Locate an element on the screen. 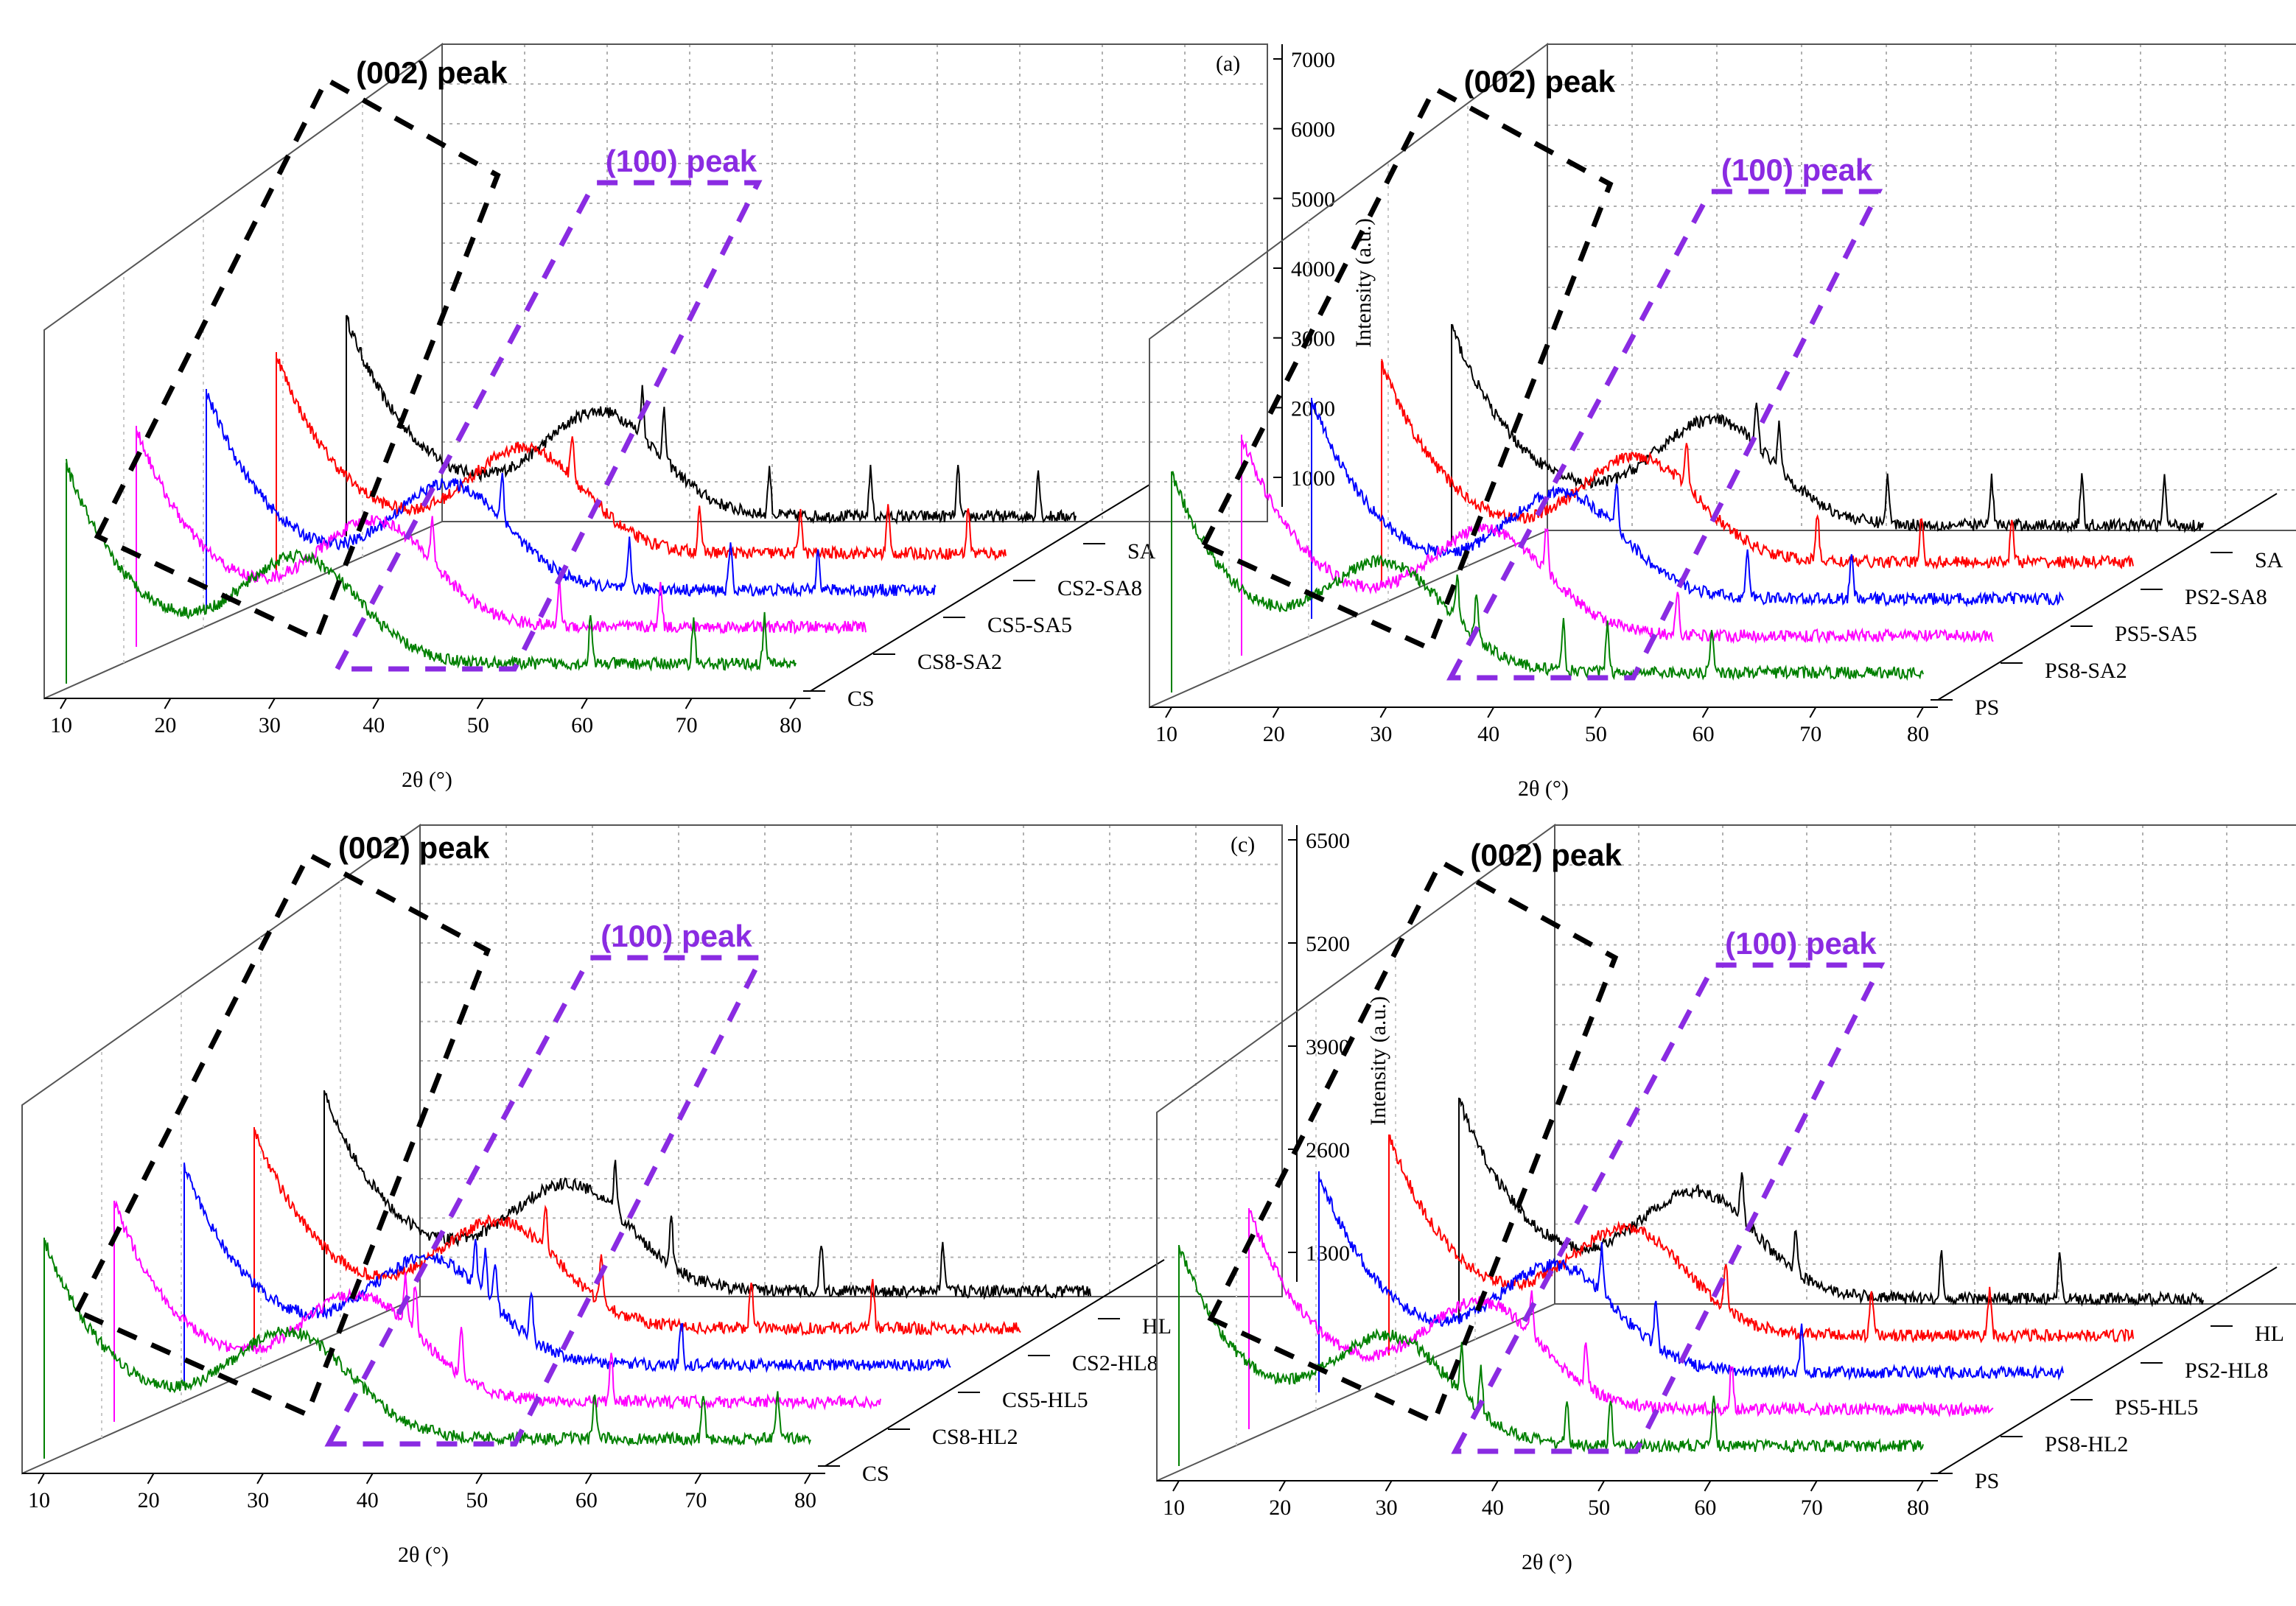 The width and height of the screenshot is (2296, 1606). series-label: HL is located at coordinates (2269, 1334).